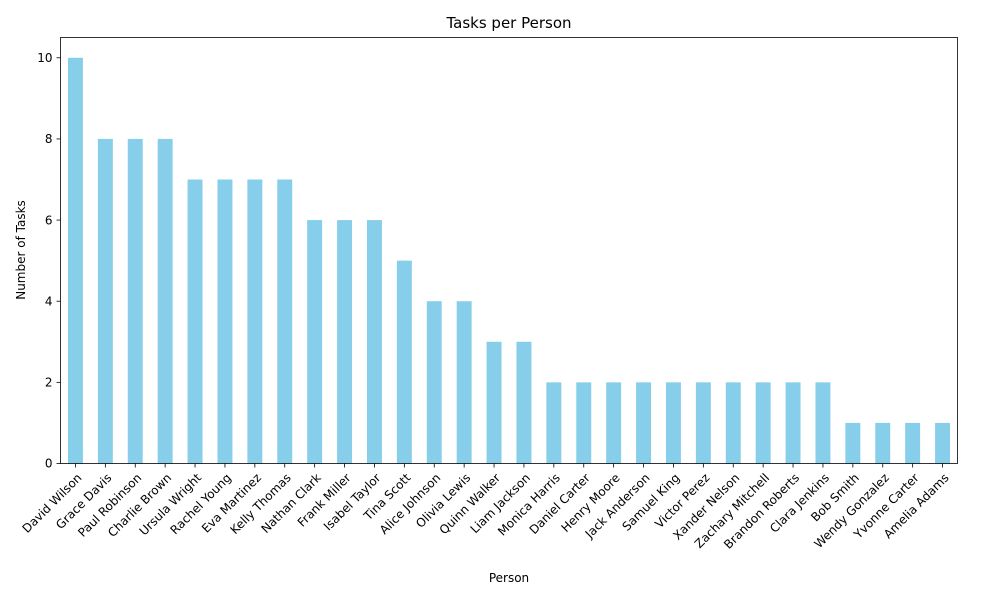 The height and width of the screenshot is (600, 1000). What do you see at coordinates (49, 139) in the screenshot?
I see `y-tick-label: 8` at bounding box center [49, 139].